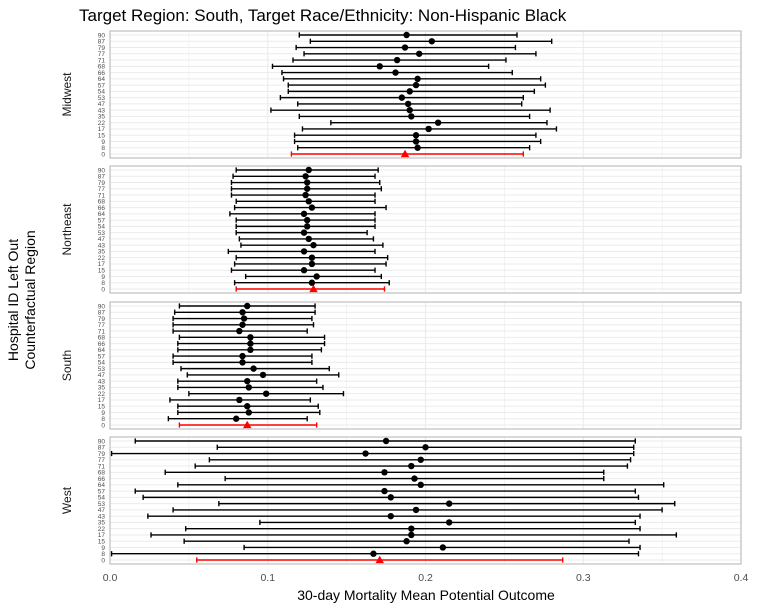 Image resolution: width=781 pixels, height=610 pixels. What do you see at coordinates (30, 299) in the screenshot?
I see `y-axis-label-line-2: Counterfactual Region` at bounding box center [30, 299].